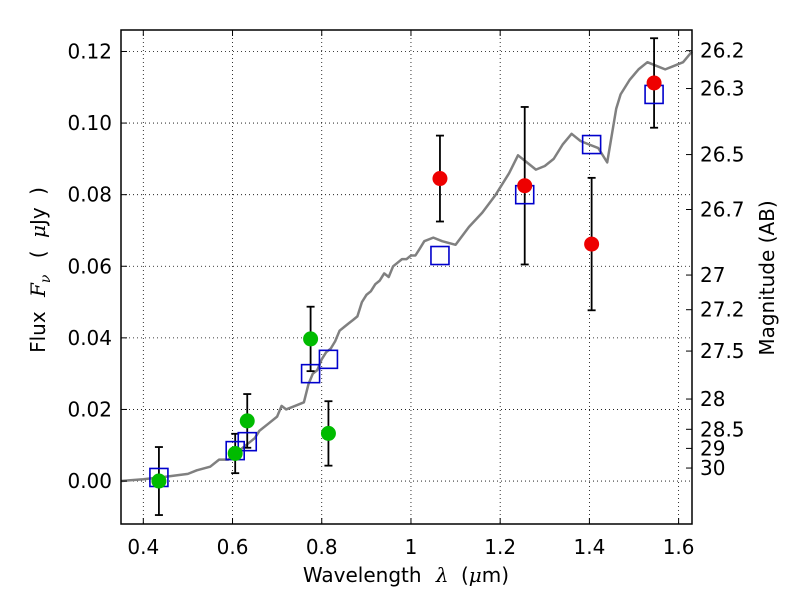  What do you see at coordinates (362, 575) in the screenshot?
I see `x-axis-label-text: Wavelength` at bounding box center [362, 575].